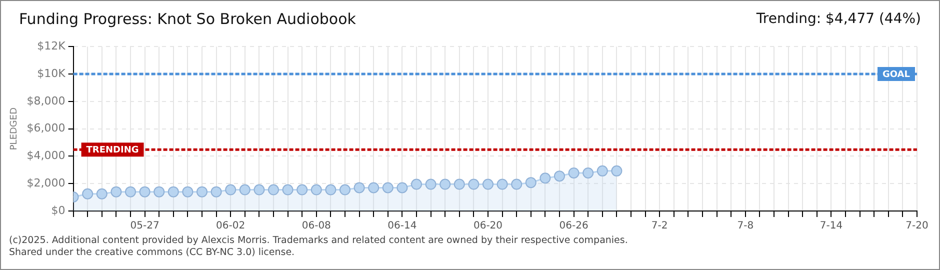  What do you see at coordinates (46, 155) in the screenshot?
I see `y-tick-label: $4,000` at bounding box center [46, 155].